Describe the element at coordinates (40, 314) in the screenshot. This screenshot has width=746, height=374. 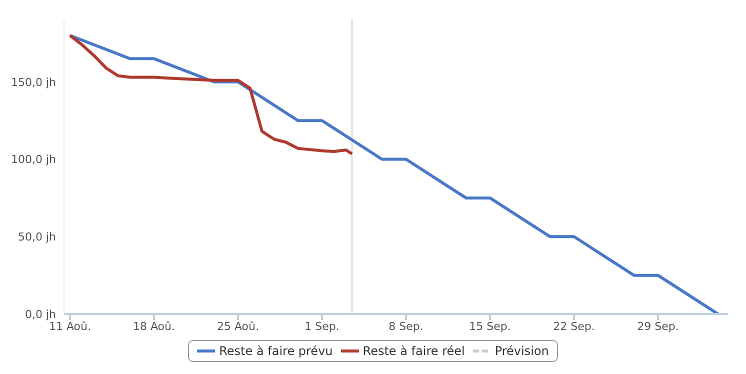
I see `y-tick-label: 0,0 jh` at that location.